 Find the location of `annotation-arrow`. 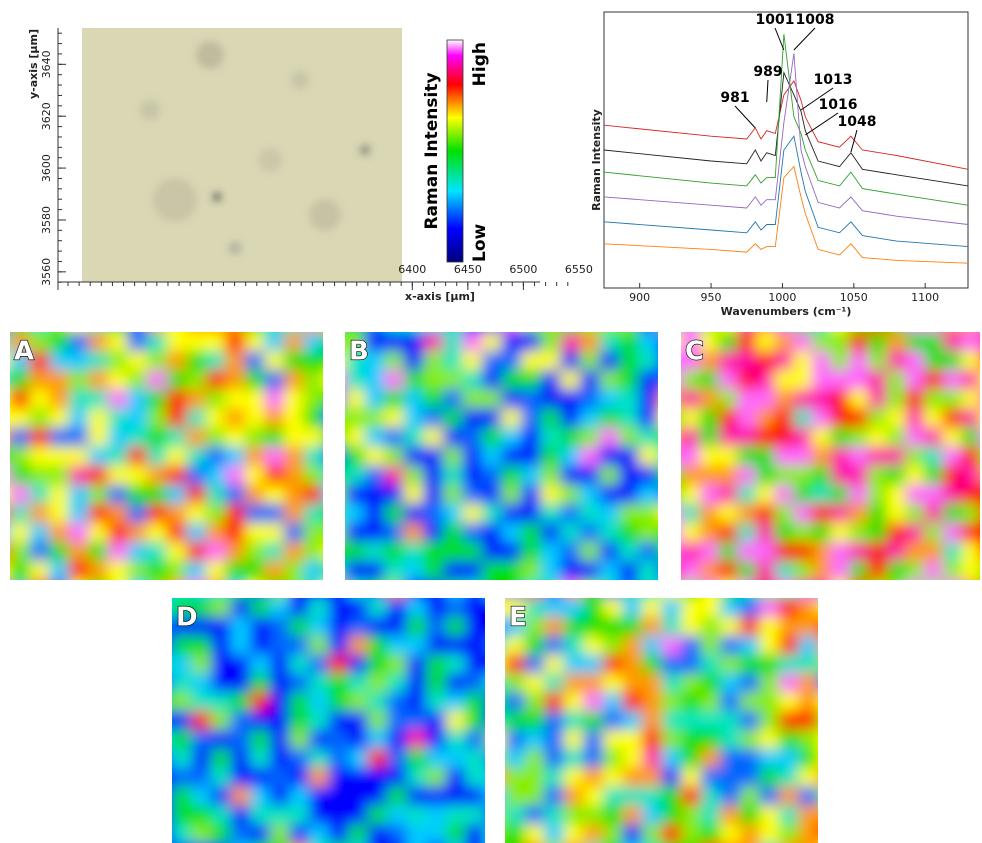

annotation-arrow is located at coordinates (817, 99).